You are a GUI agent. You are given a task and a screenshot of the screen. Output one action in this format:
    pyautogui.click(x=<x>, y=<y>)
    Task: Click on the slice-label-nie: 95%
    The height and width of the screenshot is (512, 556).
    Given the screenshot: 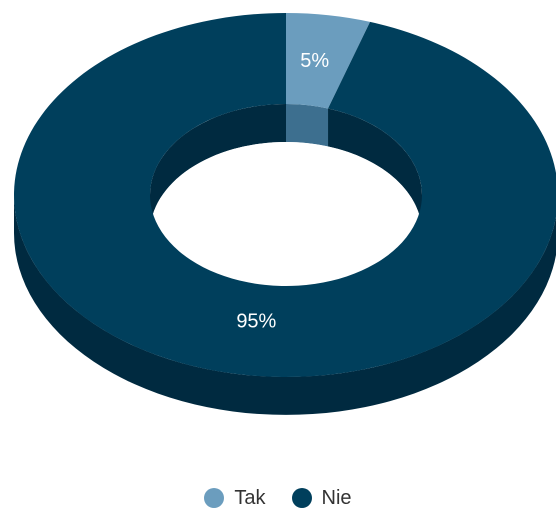 What is the action you would take?
    pyautogui.click(x=256, y=321)
    